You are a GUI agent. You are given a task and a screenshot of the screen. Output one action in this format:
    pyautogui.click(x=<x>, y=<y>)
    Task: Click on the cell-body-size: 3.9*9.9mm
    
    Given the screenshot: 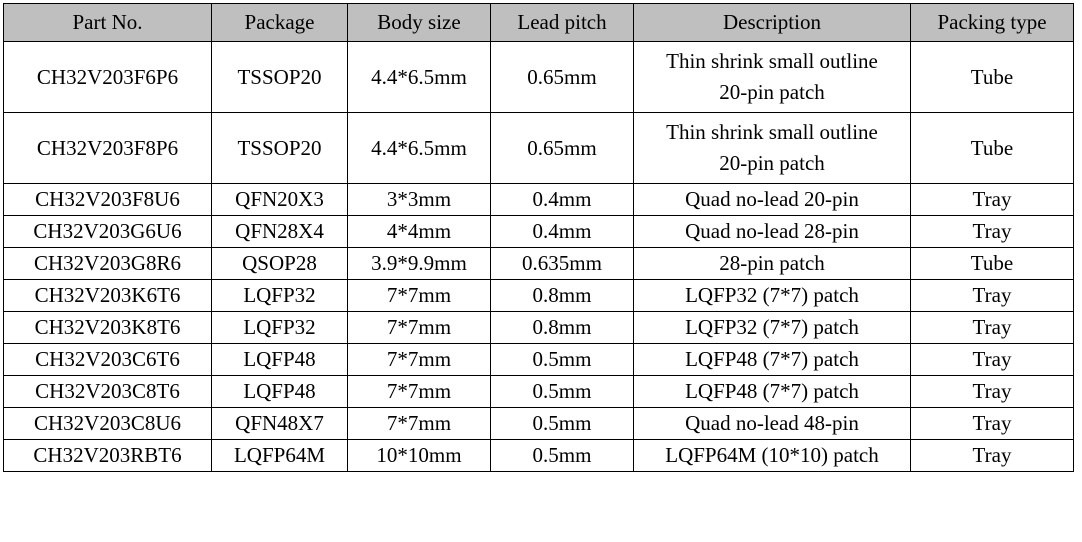 What is the action you would take?
    pyautogui.click(x=419, y=263)
    